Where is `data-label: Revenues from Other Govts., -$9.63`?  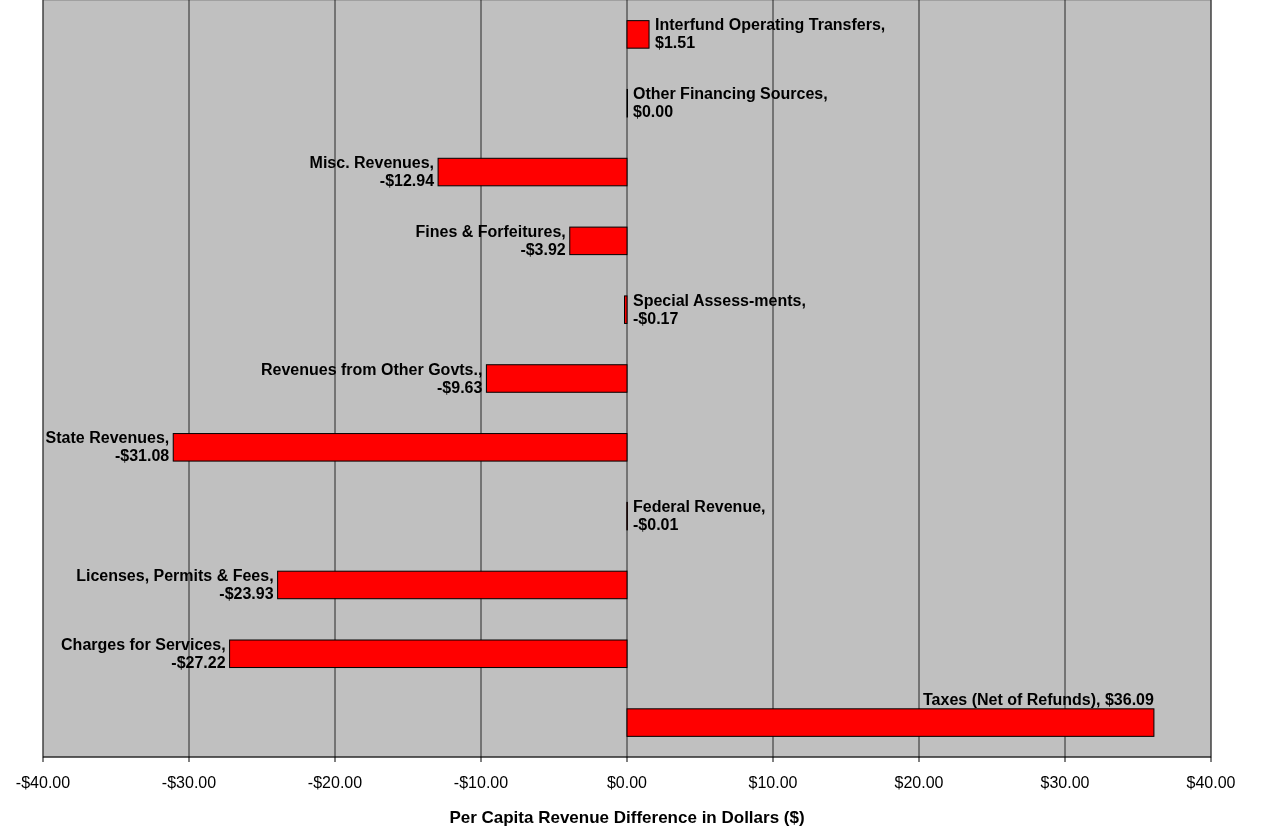
data-label: Revenues from Other Govts., -$9.63 is located at coordinates (372, 378).